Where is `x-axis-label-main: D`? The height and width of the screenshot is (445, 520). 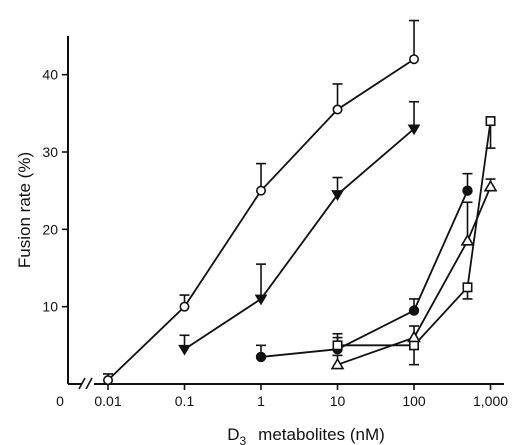
x-axis-label-main: D is located at coordinates (233, 434).